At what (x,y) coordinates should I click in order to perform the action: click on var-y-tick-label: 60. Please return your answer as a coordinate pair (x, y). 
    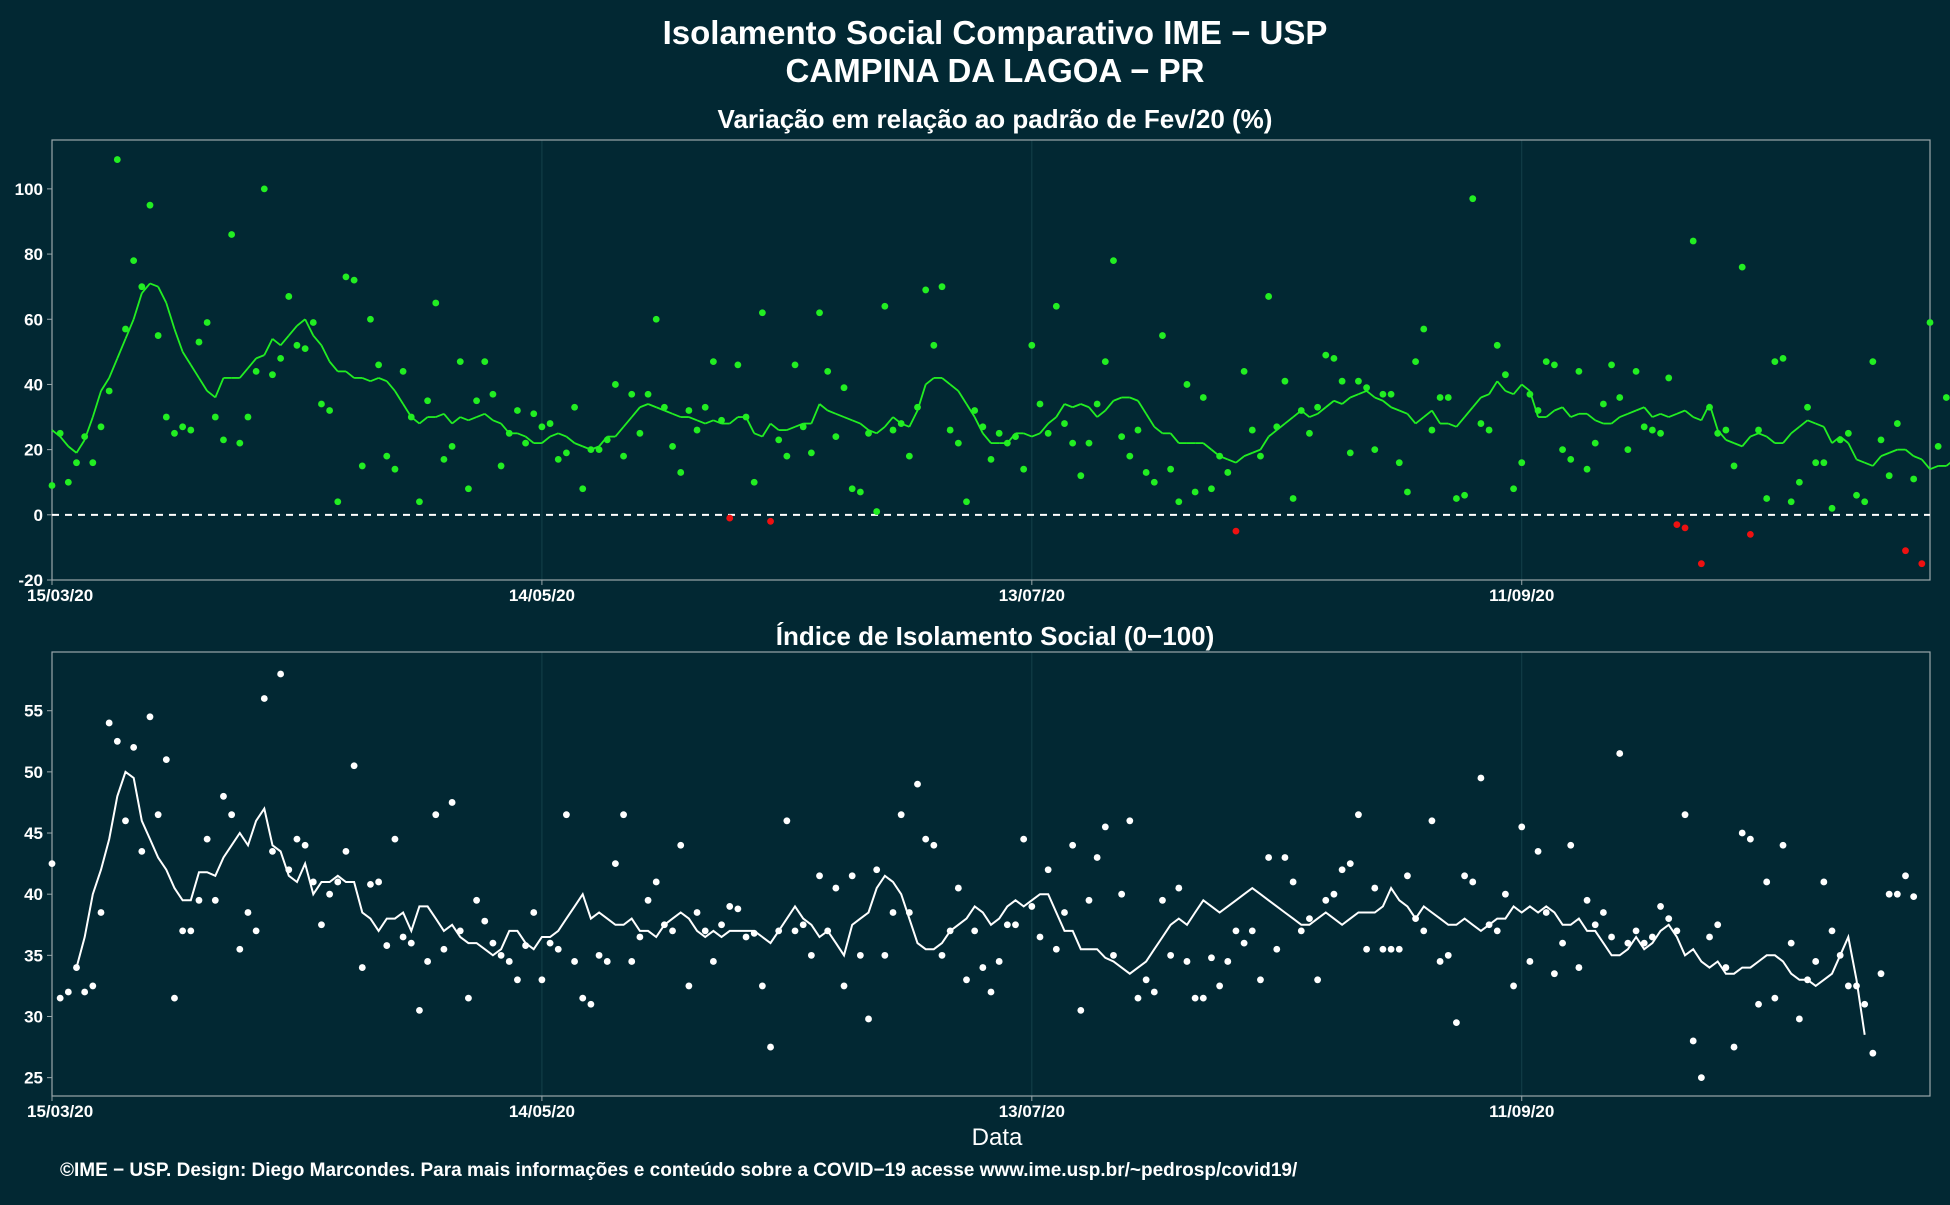
    Looking at the image, I should click on (33, 319).